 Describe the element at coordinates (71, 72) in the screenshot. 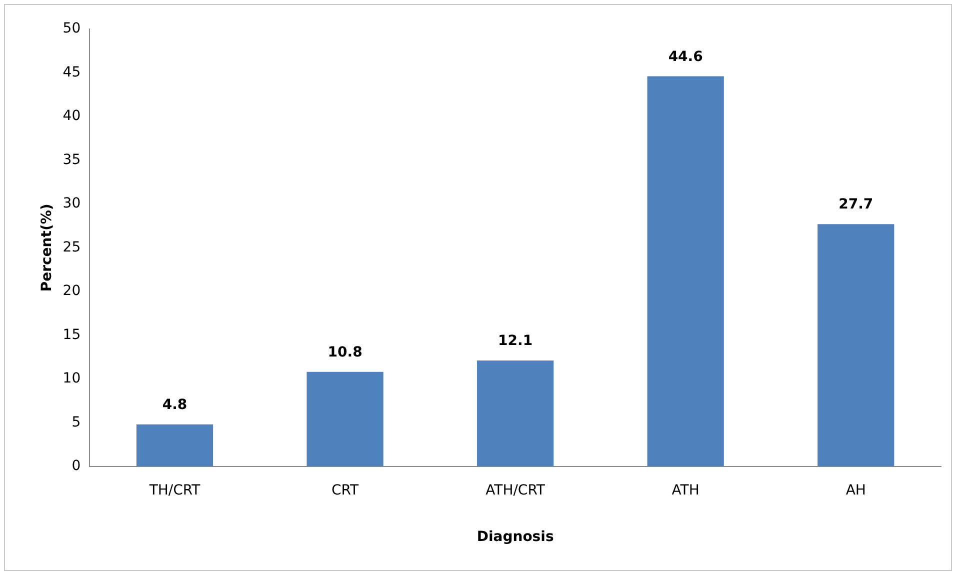

I see `y-tick-label: 45` at that location.